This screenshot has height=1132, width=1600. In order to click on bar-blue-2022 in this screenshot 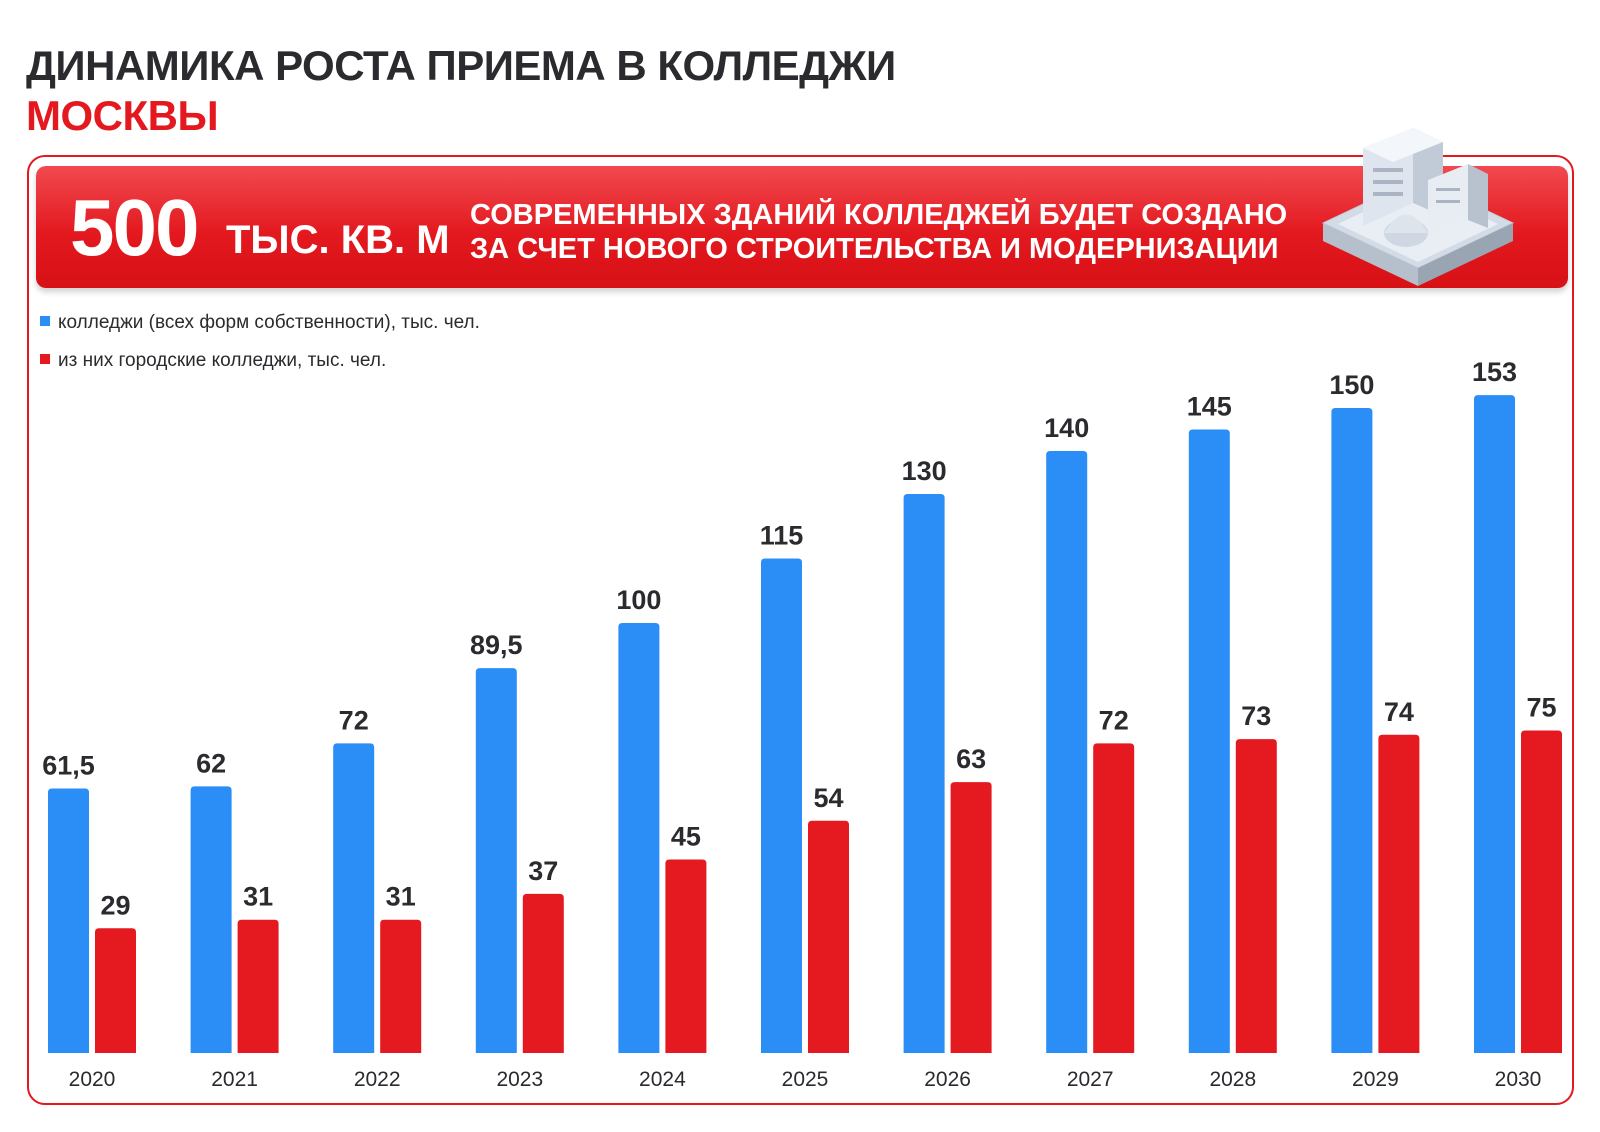, I will do `click(354, 898)`.